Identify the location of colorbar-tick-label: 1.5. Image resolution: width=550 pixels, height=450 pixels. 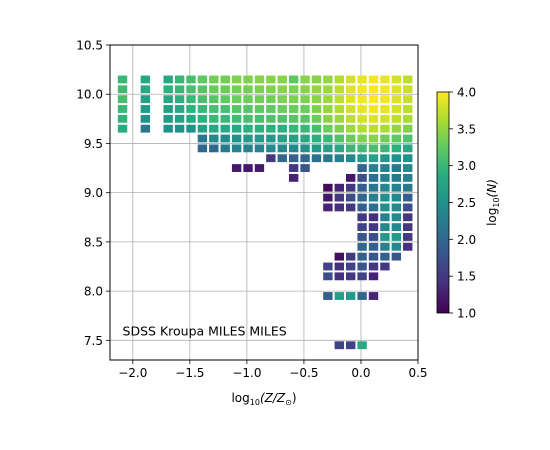
(466, 277).